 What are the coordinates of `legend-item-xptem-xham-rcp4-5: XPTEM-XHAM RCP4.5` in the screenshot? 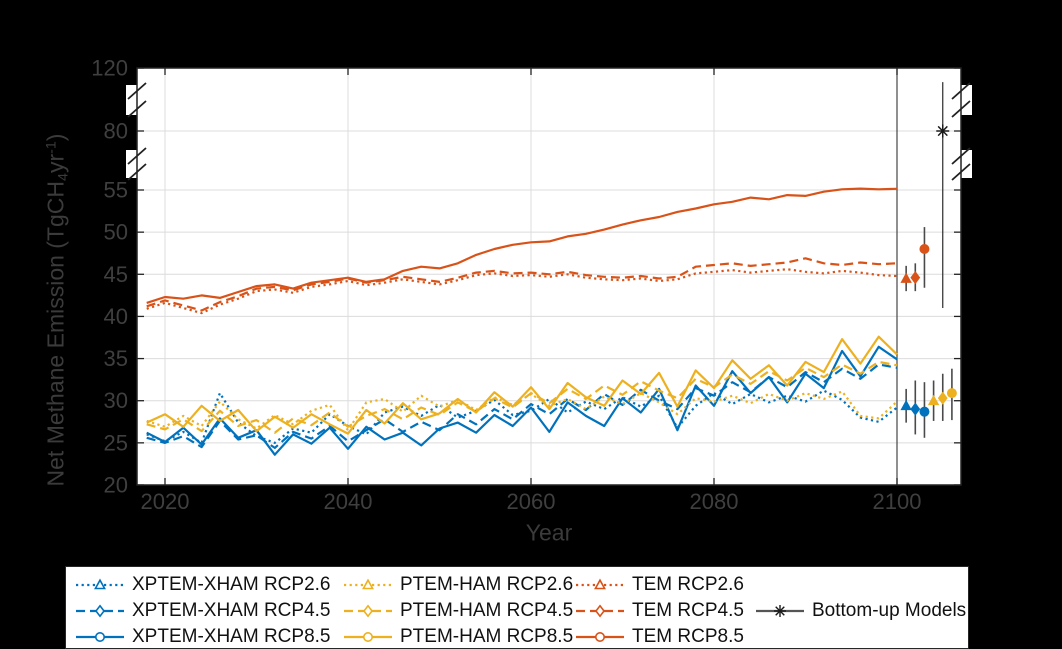 It's located at (203, 611).